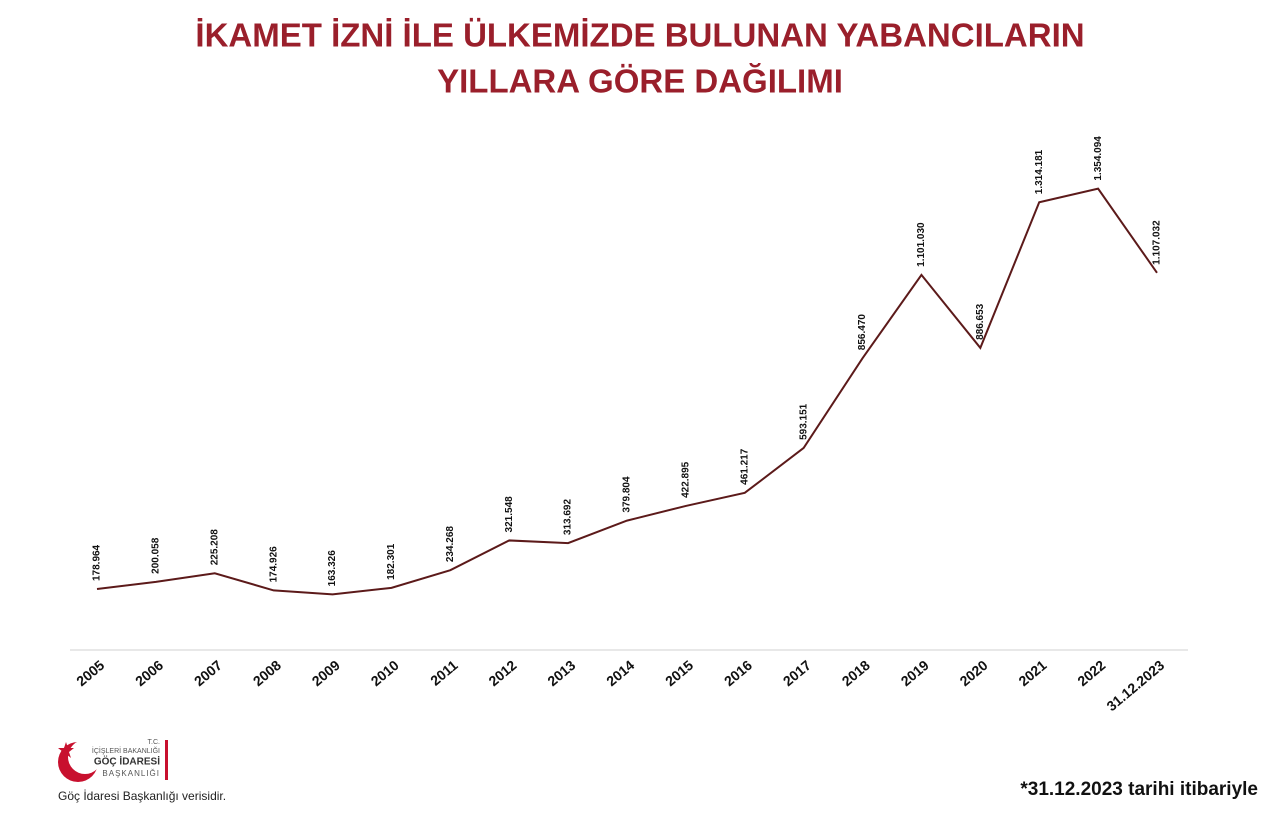  Describe the element at coordinates (166, 760) in the screenshot. I see `logo-bar` at that location.